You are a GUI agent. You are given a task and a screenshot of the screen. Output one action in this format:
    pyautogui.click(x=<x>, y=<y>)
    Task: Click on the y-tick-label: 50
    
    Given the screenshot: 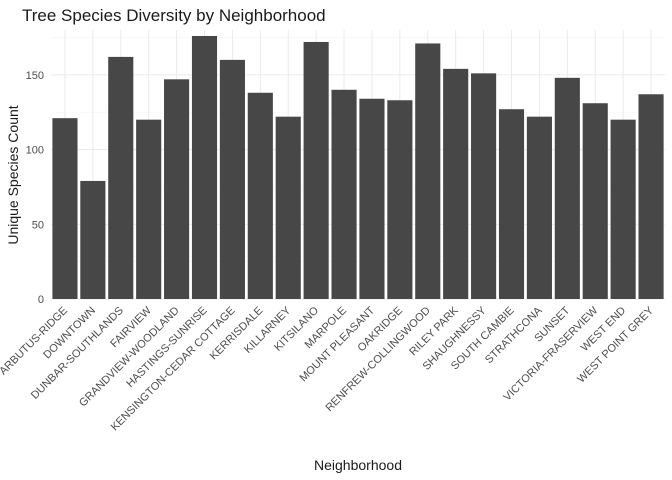 What is the action you would take?
    pyautogui.click(x=38, y=225)
    